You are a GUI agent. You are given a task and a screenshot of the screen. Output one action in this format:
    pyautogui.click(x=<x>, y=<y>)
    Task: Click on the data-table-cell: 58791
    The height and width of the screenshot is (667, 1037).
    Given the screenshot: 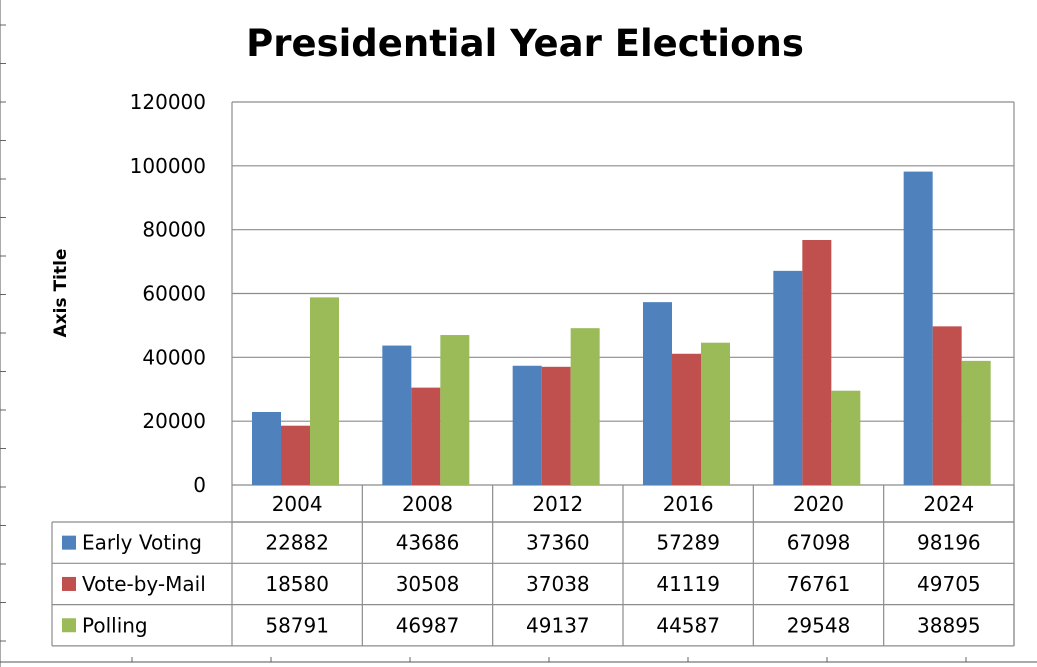 What is the action you would take?
    pyautogui.click(x=297, y=625)
    